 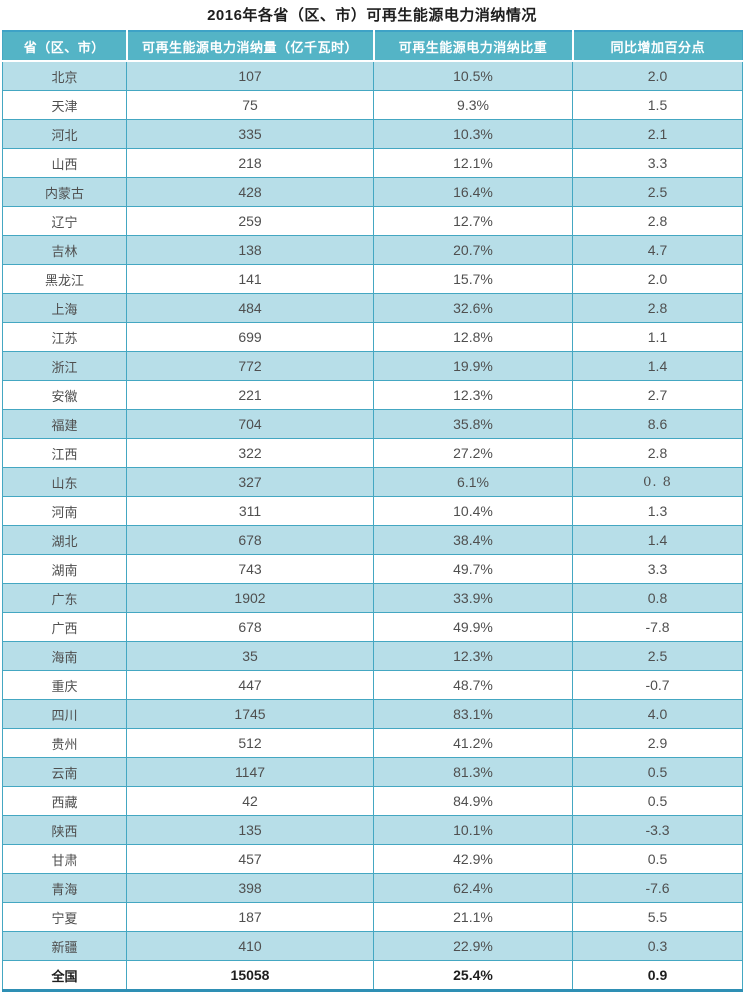 I want to click on table-row: 北京 107 10.5% 2.0, so click(x=372, y=75).